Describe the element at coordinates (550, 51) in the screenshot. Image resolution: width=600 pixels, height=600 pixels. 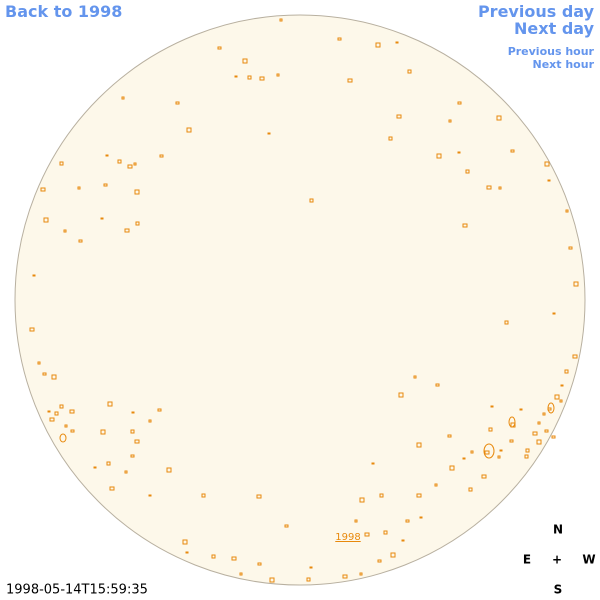
I see `previous-hour-link: Previous hour` at that location.